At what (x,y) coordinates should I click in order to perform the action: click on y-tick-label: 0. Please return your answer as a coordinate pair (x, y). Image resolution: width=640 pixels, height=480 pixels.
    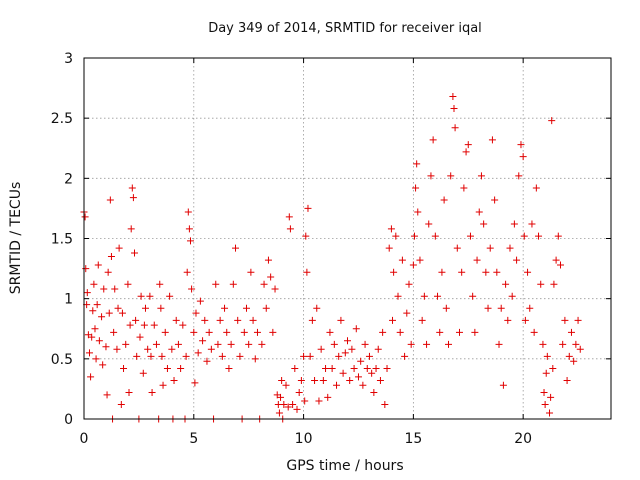
    Looking at the image, I should click on (68, 420).